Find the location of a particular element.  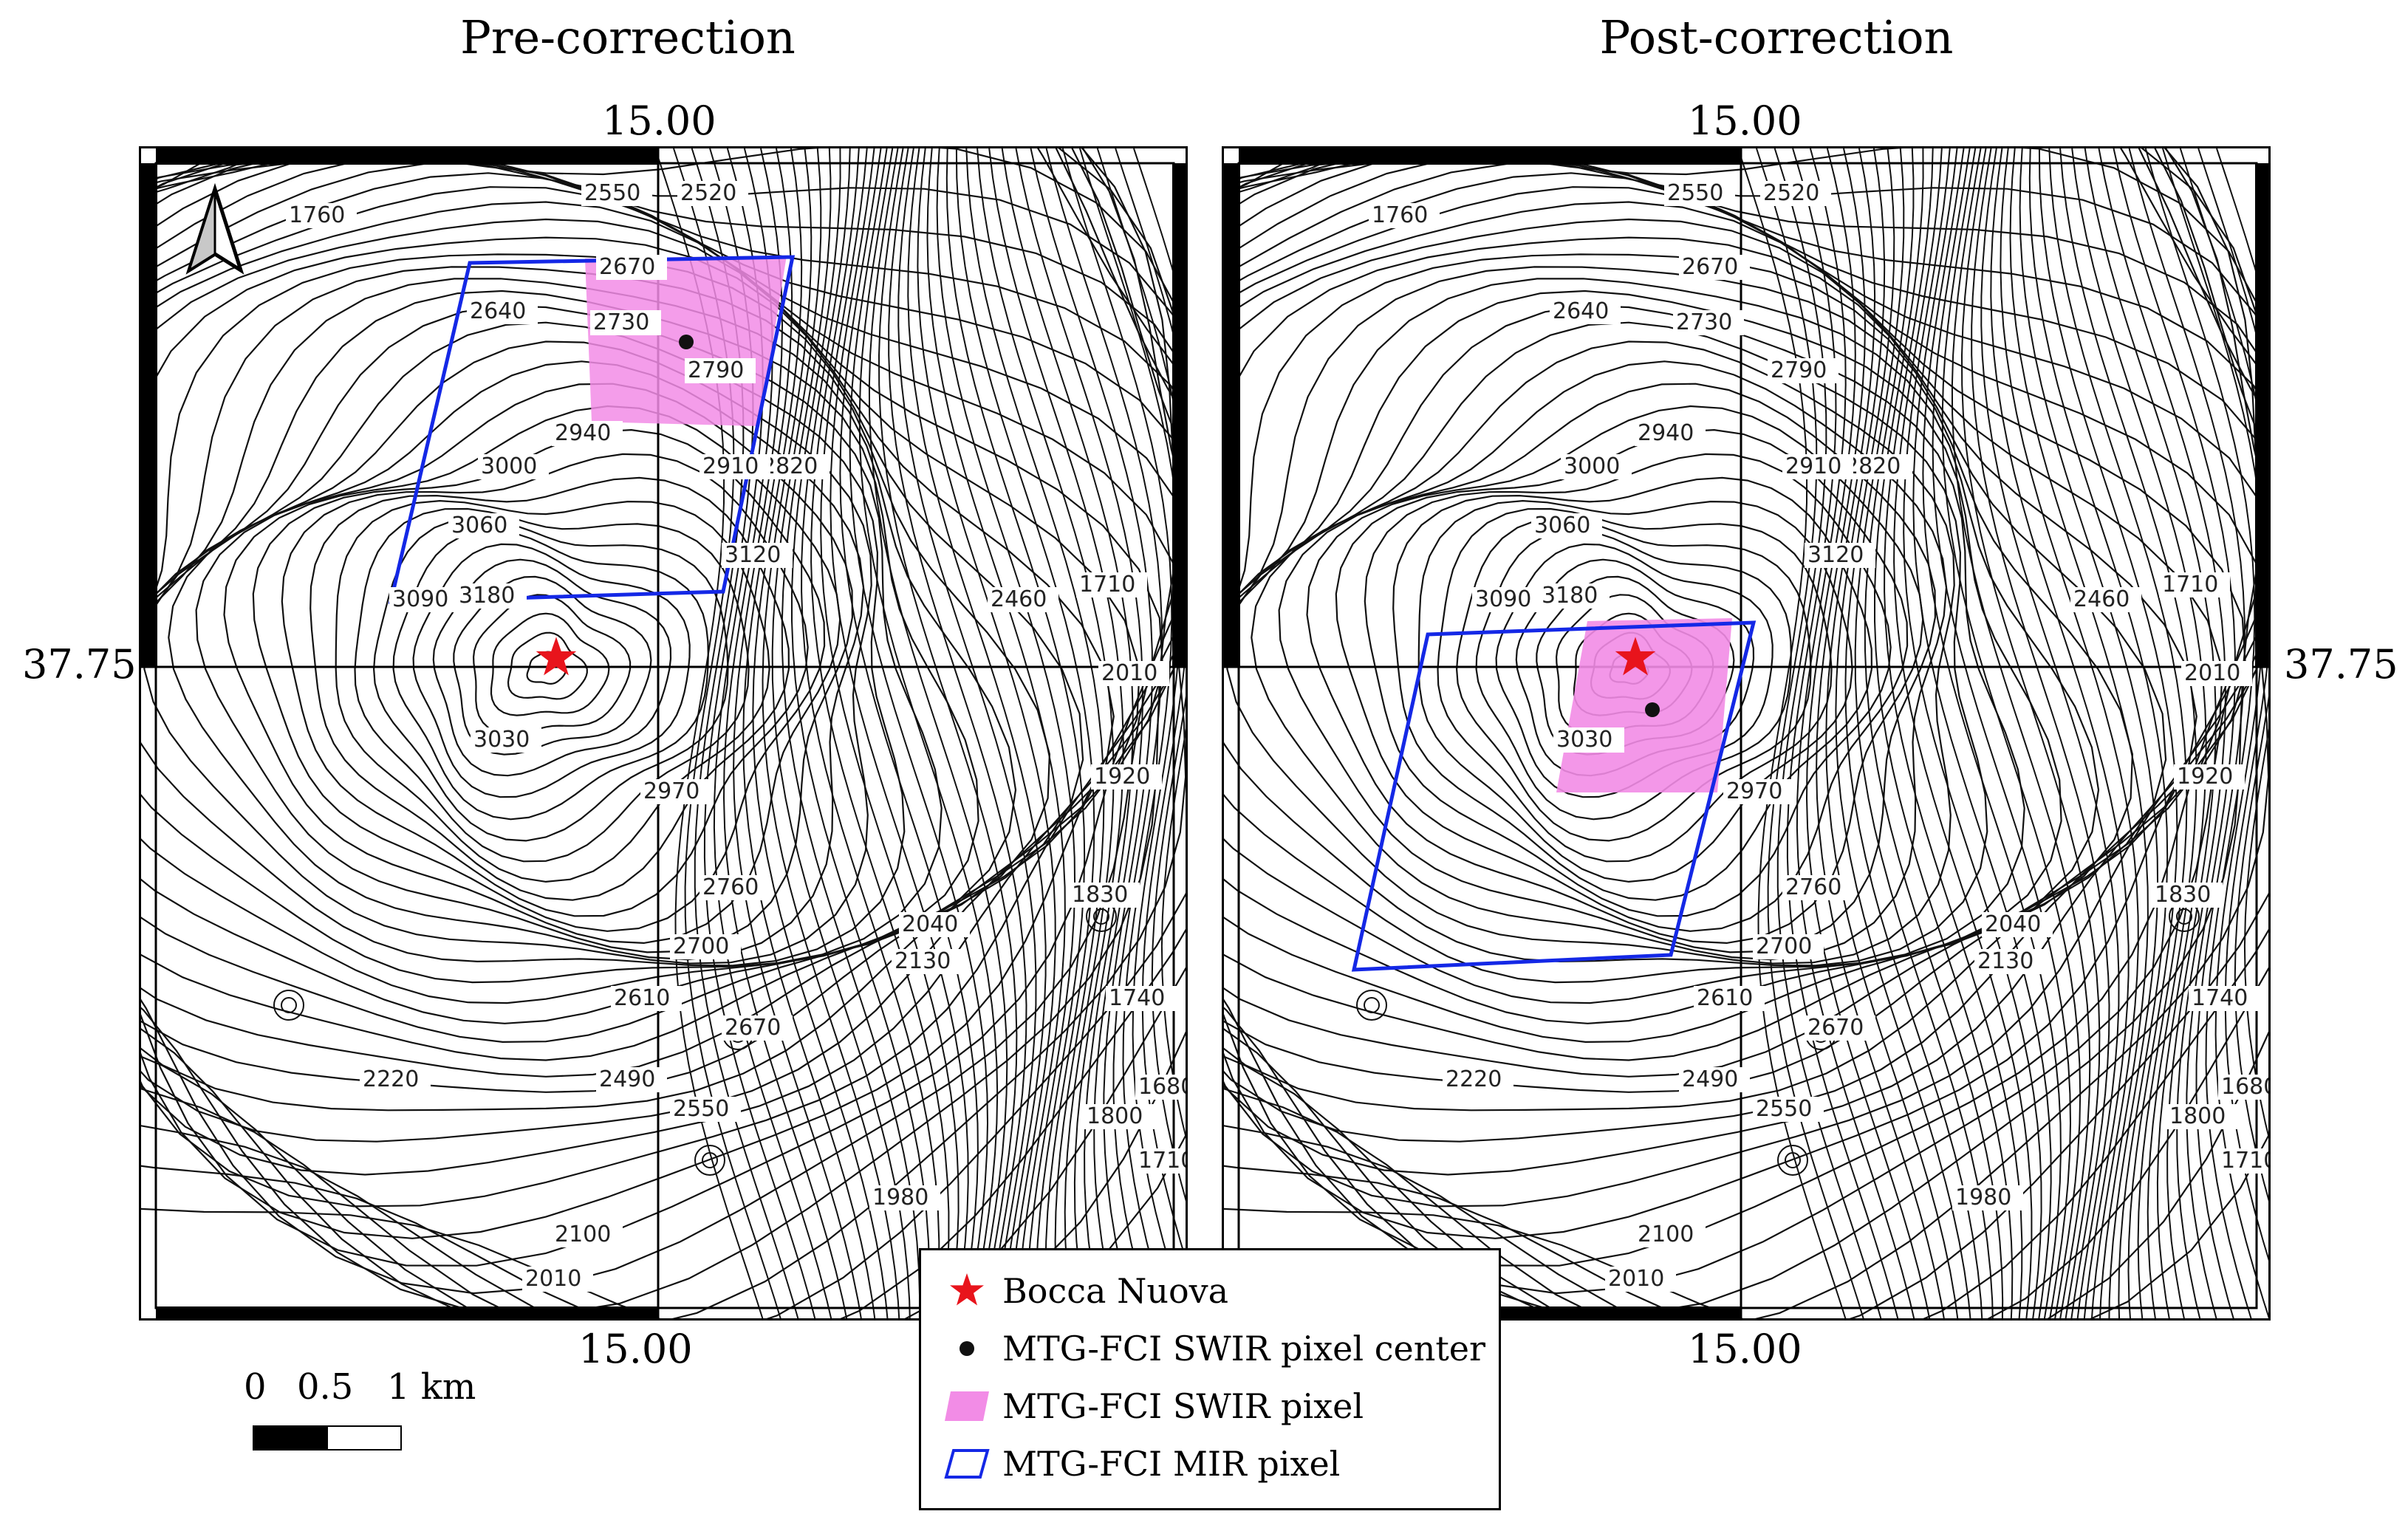

contour-label: 2820 is located at coordinates (1872, 466).